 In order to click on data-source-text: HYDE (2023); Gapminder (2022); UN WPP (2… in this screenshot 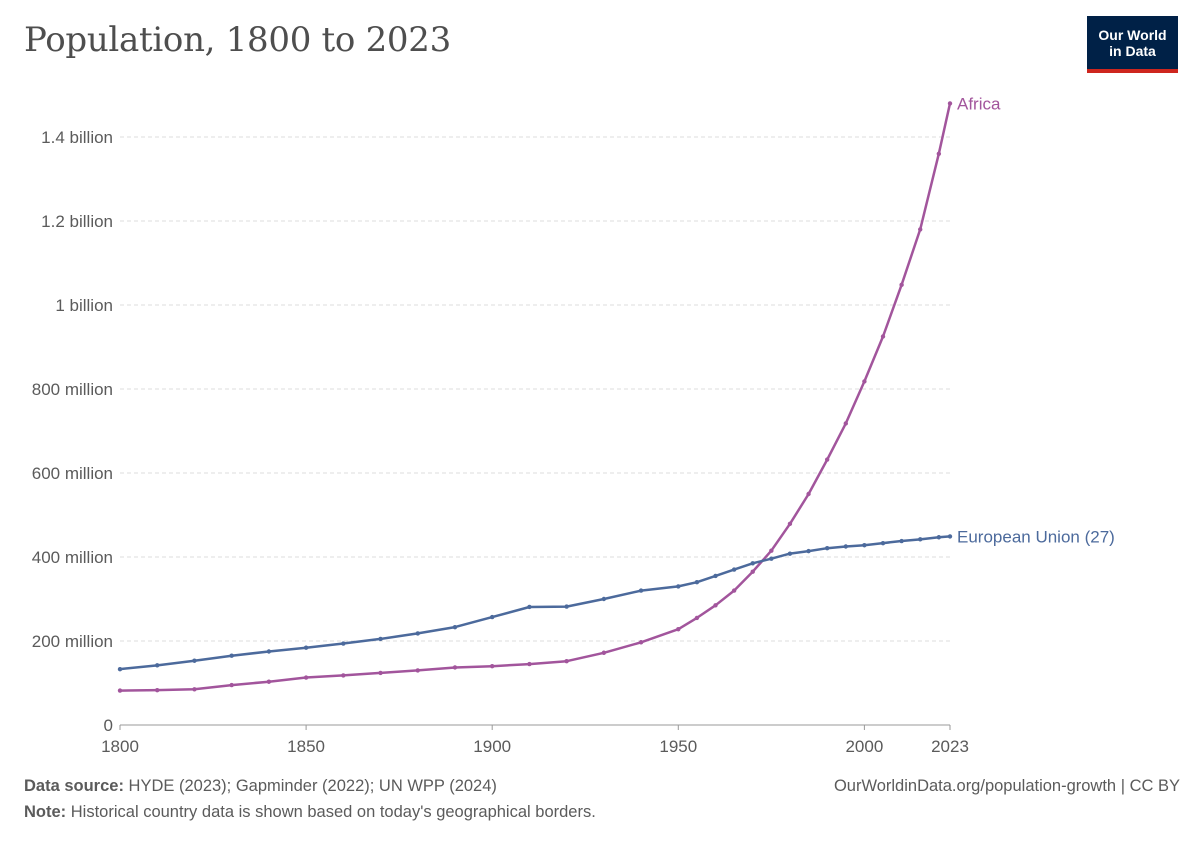, I will do `click(312, 786)`.